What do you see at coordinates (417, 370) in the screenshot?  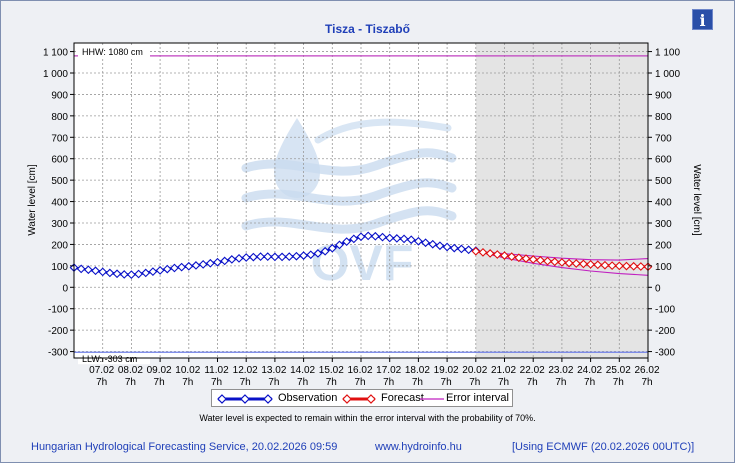 I see `x-tick-date-label: 18.02` at bounding box center [417, 370].